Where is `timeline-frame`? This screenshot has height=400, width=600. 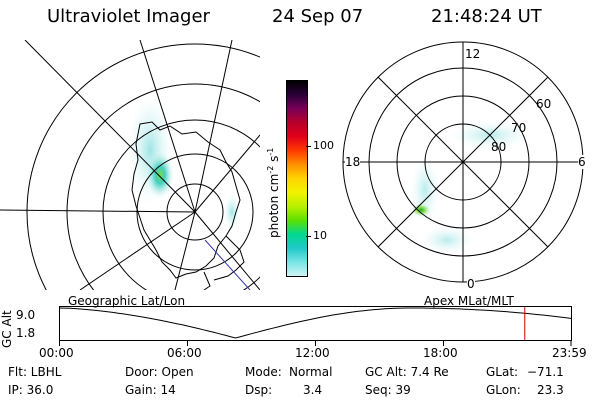
timeline-frame is located at coordinates (315, 323).